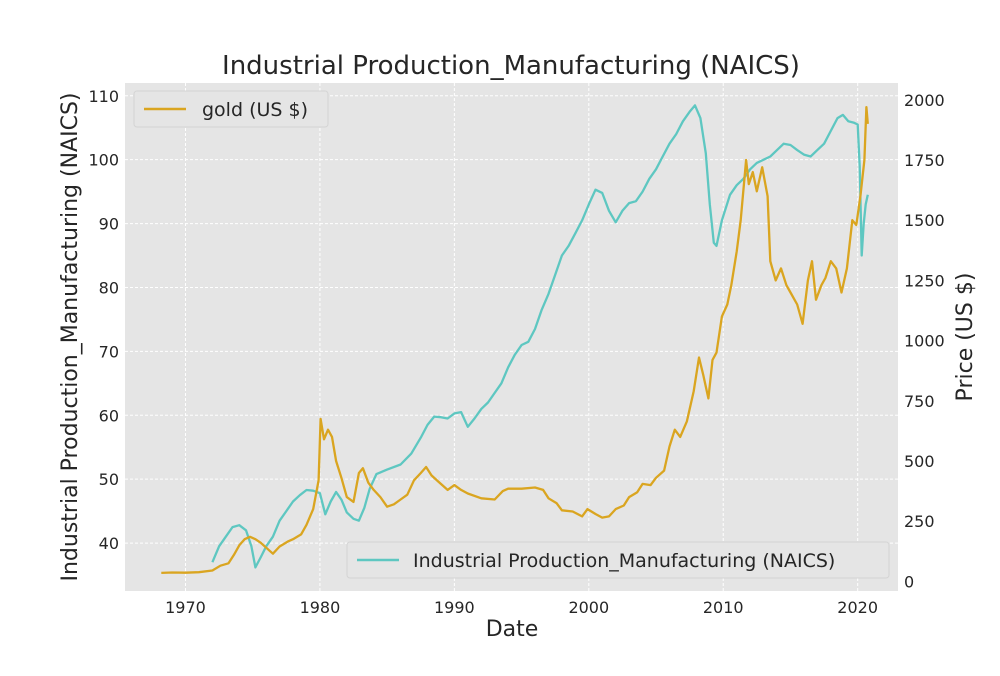  What do you see at coordinates (109, 224) in the screenshot?
I see `y-tick-label-left: 90` at bounding box center [109, 224].